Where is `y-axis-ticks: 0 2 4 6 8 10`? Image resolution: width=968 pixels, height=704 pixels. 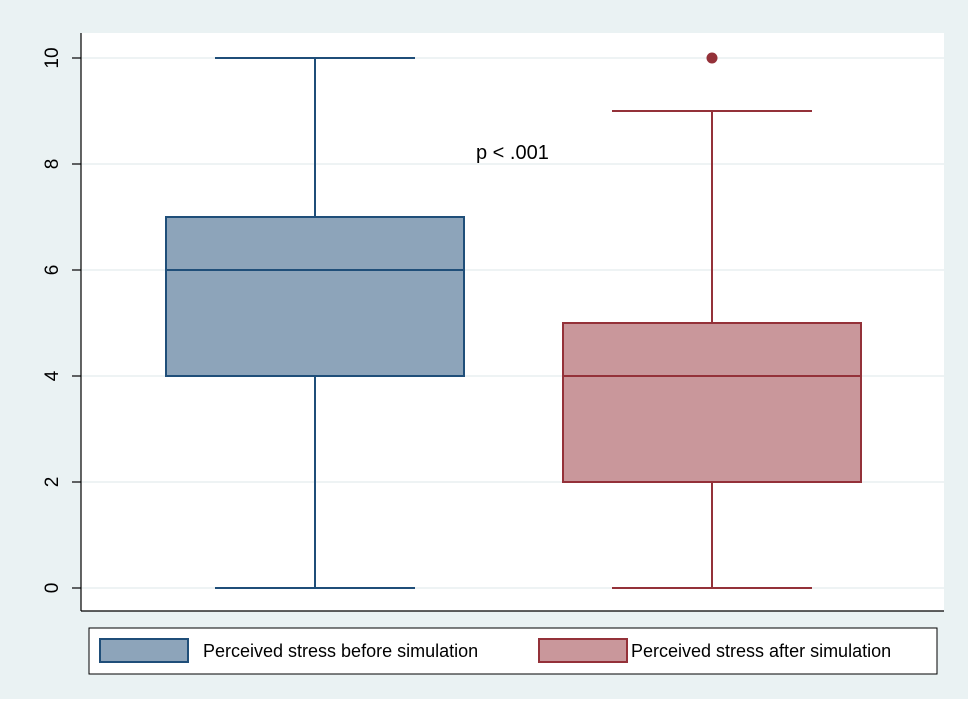 y-axis-ticks: 0 2 4 6 8 10 is located at coordinates (61, 320).